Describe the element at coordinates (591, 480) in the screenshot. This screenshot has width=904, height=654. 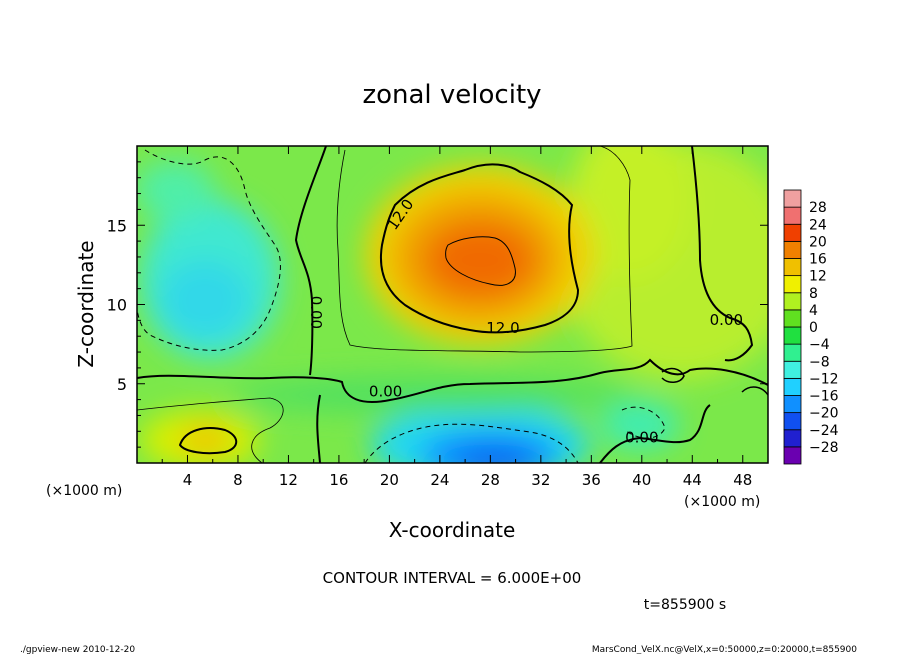
I see `x-tick-label: 36` at that location.